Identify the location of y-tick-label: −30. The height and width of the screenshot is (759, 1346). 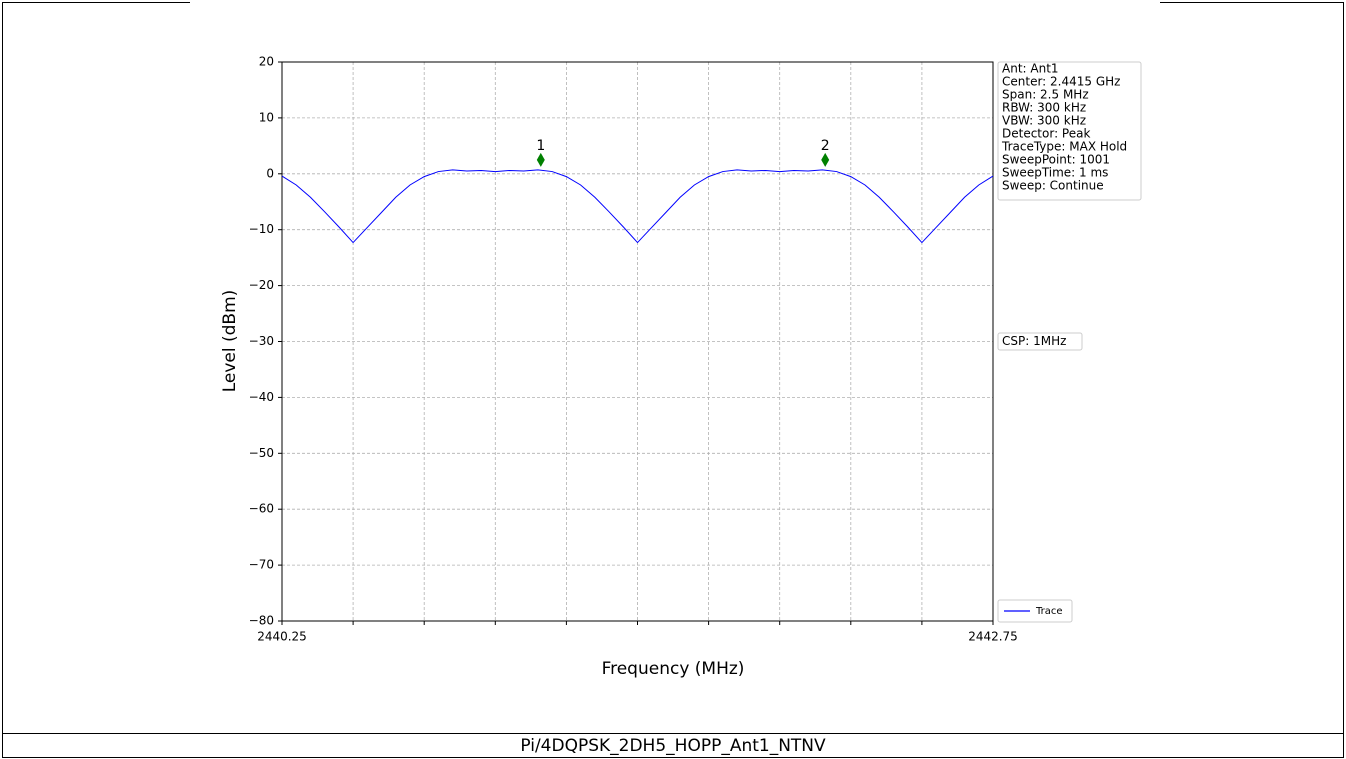
(261, 341).